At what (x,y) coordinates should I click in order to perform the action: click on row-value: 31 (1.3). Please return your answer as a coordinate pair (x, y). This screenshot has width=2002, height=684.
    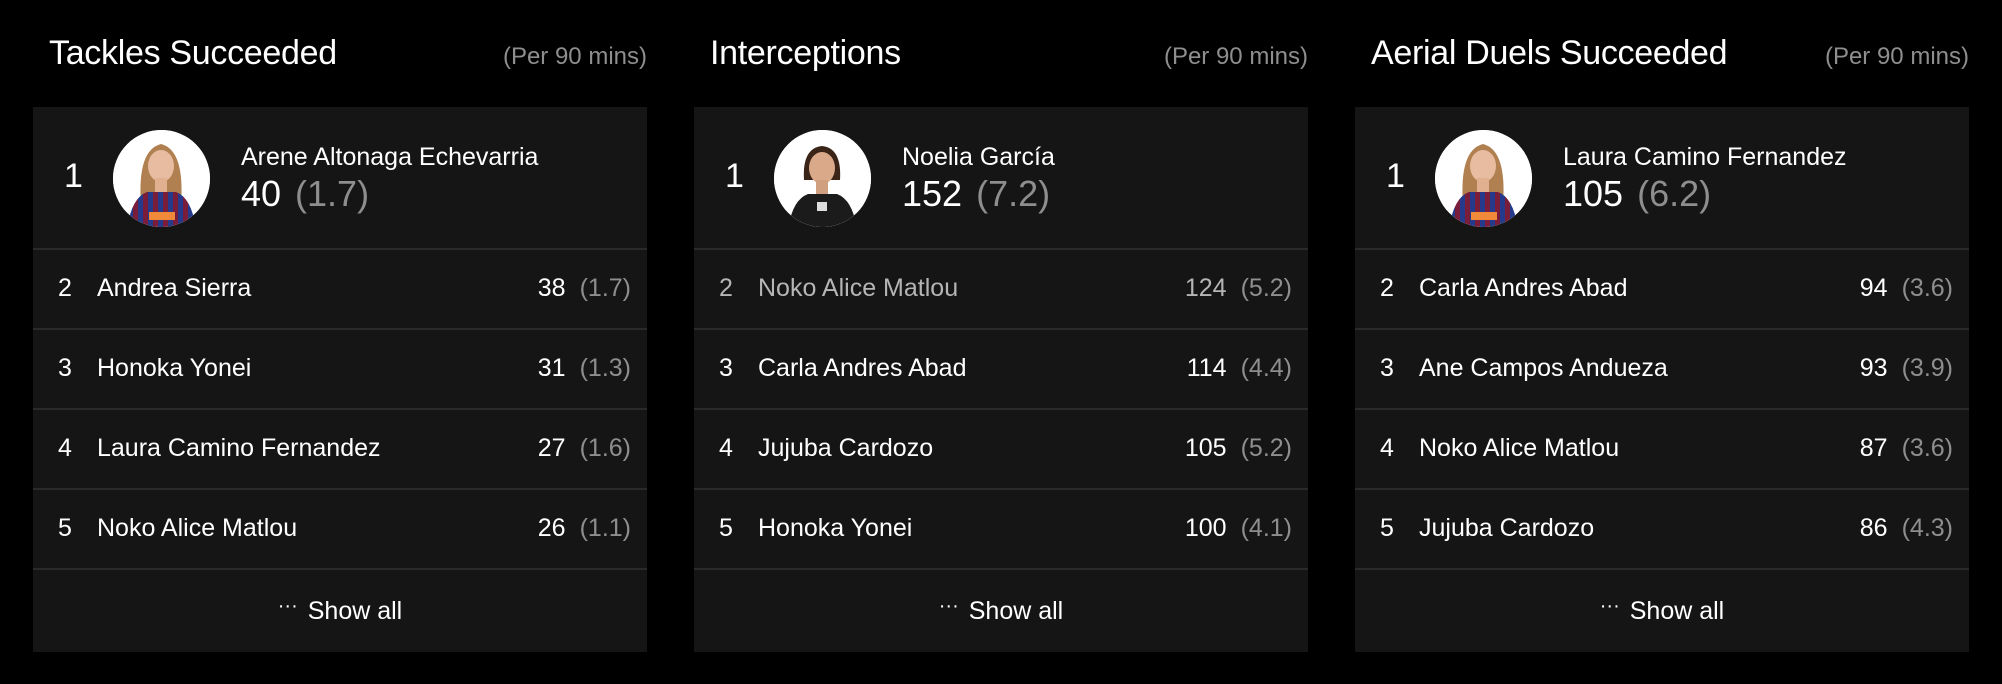
    Looking at the image, I should click on (584, 368).